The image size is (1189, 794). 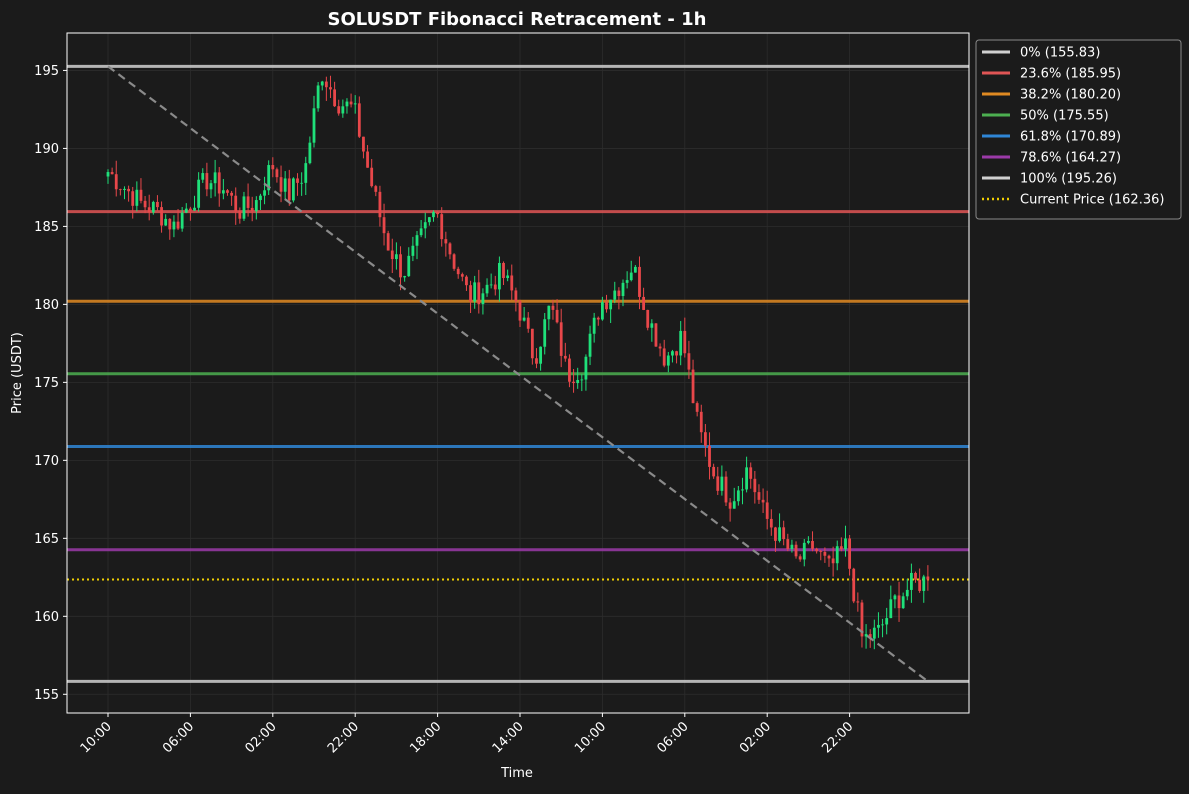 I want to click on legend-label: 38.2% (180.20), so click(x=1070, y=95).